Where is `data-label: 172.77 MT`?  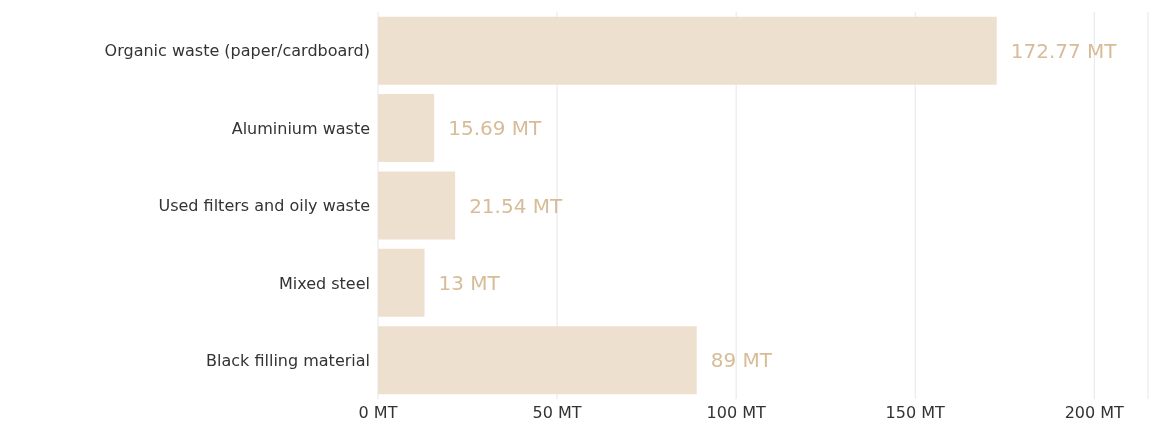 data-label: 172.77 MT is located at coordinates (1064, 50).